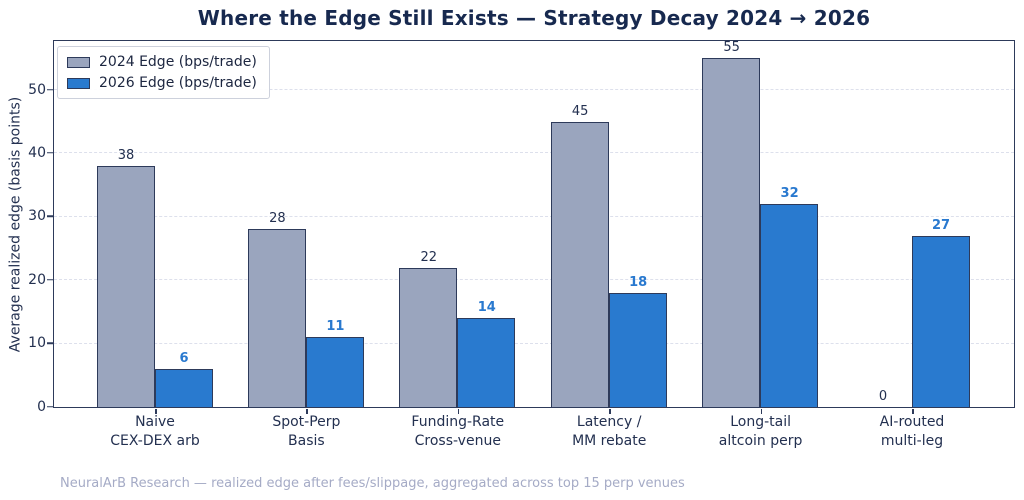 Image resolution: width=1024 pixels, height=500 pixels. What do you see at coordinates (126, 156) in the screenshot?
I see `value-label-2024-cat0: 38` at bounding box center [126, 156].